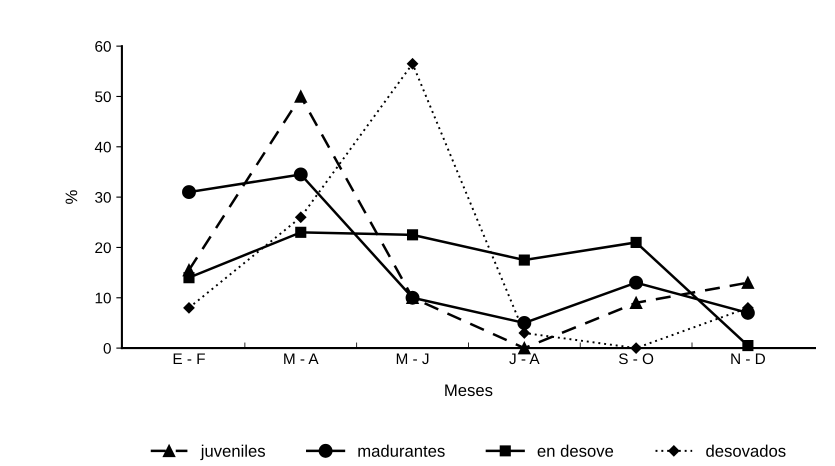 This screenshot has height=466, width=835. What do you see at coordinates (103, 46) in the screenshot?
I see `y-tick-label: 60` at bounding box center [103, 46].